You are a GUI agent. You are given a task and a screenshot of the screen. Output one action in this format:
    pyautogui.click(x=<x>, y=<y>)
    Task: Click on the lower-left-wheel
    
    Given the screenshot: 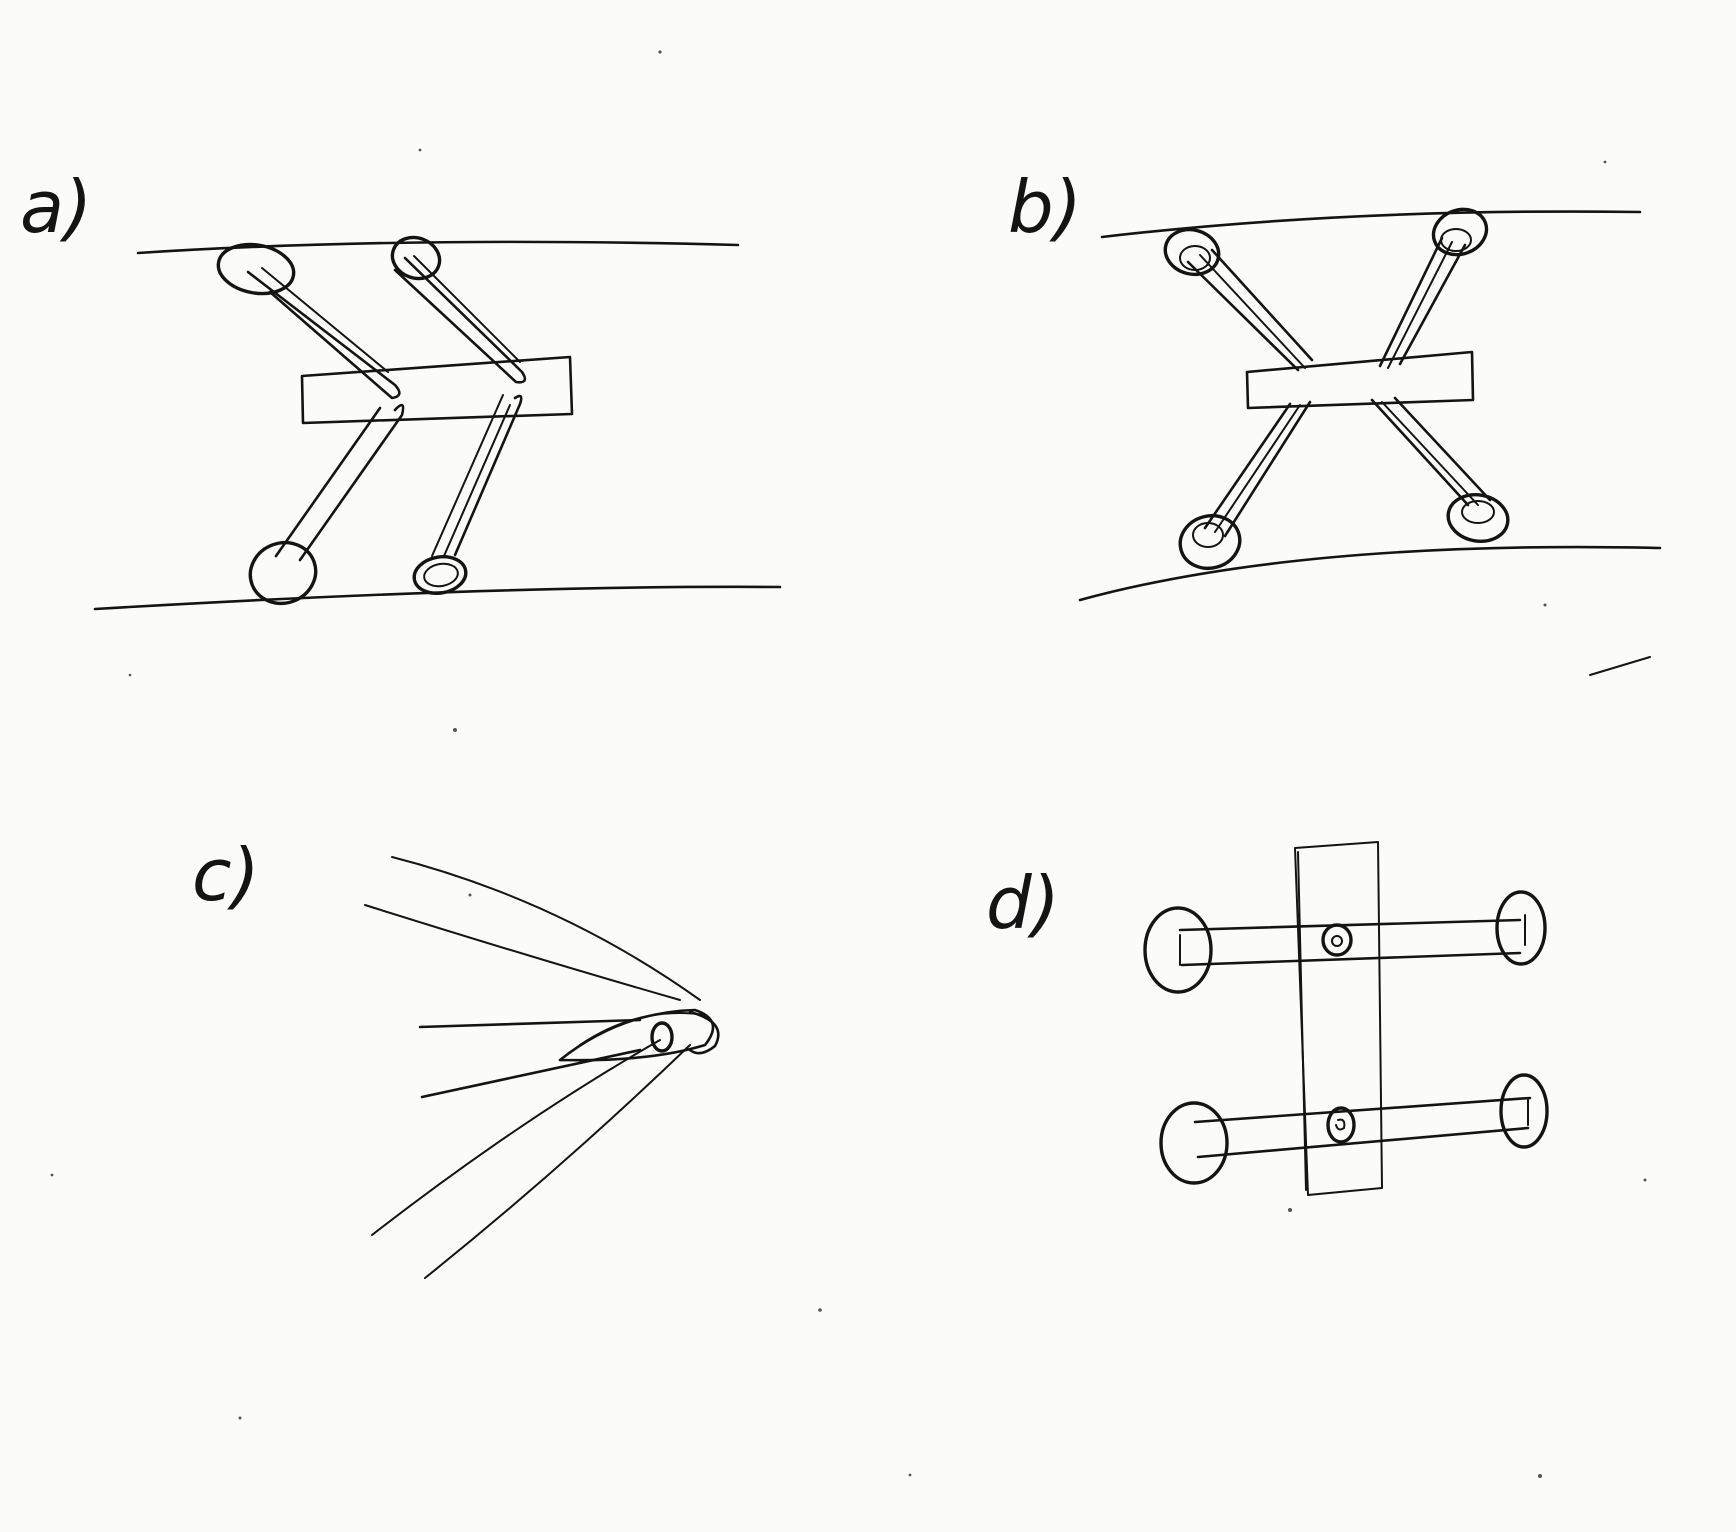 What is the action you would take?
    pyautogui.click(x=1194, y=1143)
    